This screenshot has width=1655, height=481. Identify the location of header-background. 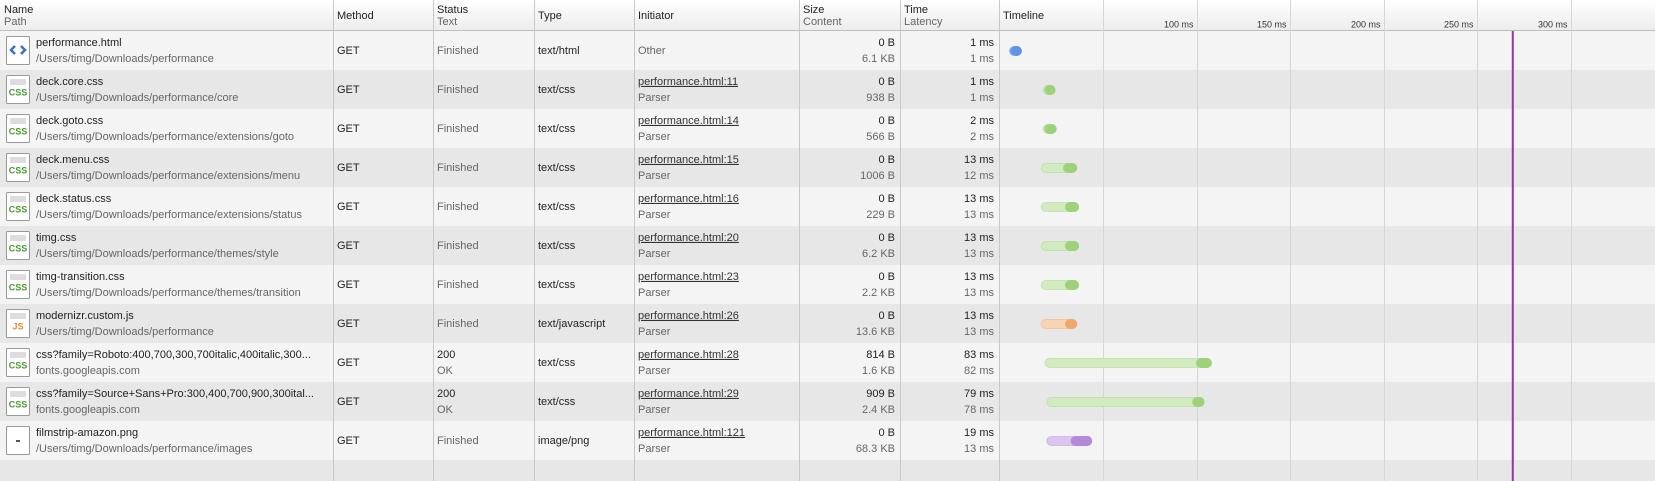
(827, 15).